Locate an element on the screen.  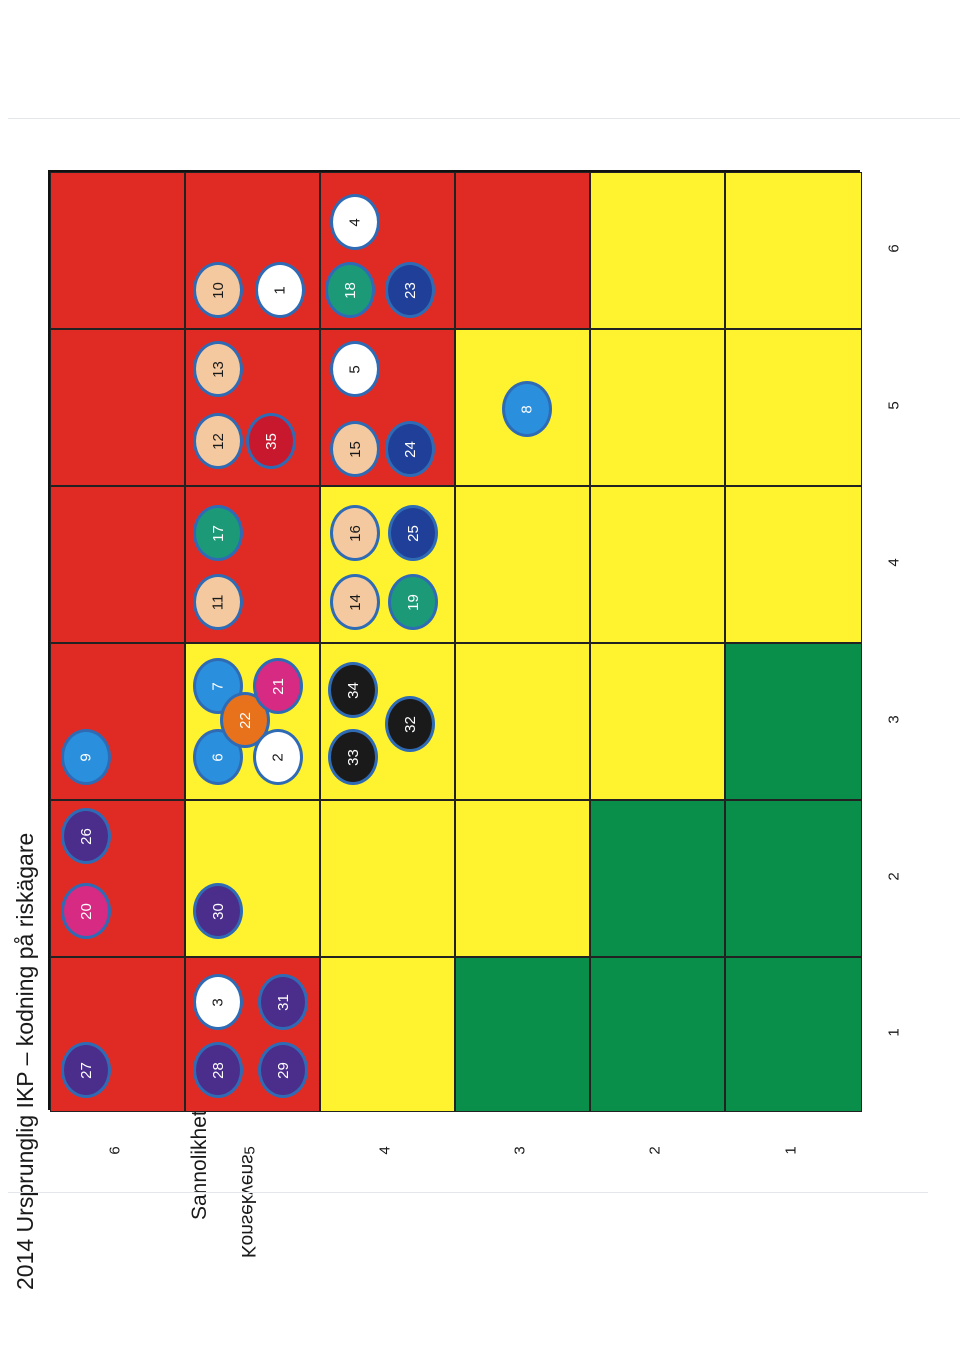
risk-bubble-label: 6 is located at coordinates (218, 757).